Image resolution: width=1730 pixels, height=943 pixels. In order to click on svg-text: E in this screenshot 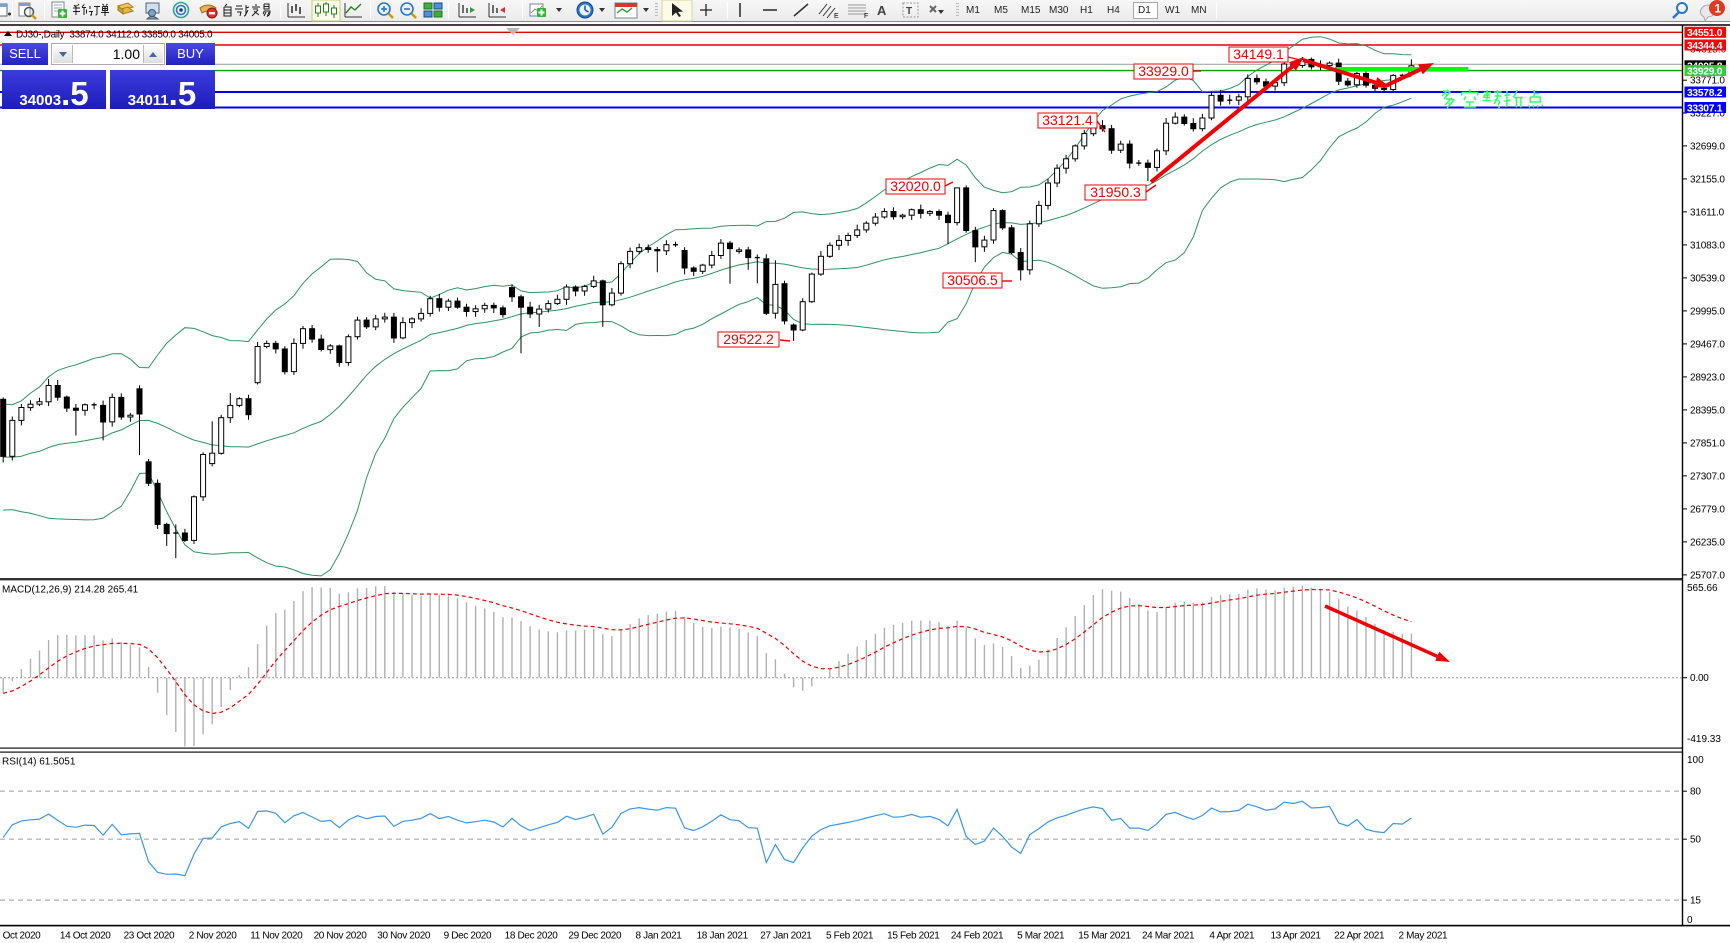, I will do `click(836, 16)`.